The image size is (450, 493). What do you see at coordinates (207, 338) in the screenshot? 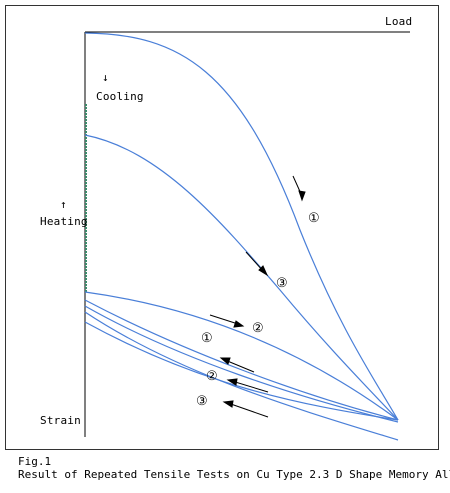
I see `cycle-mark-1-unload: ①` at bounding box center [207, 338].